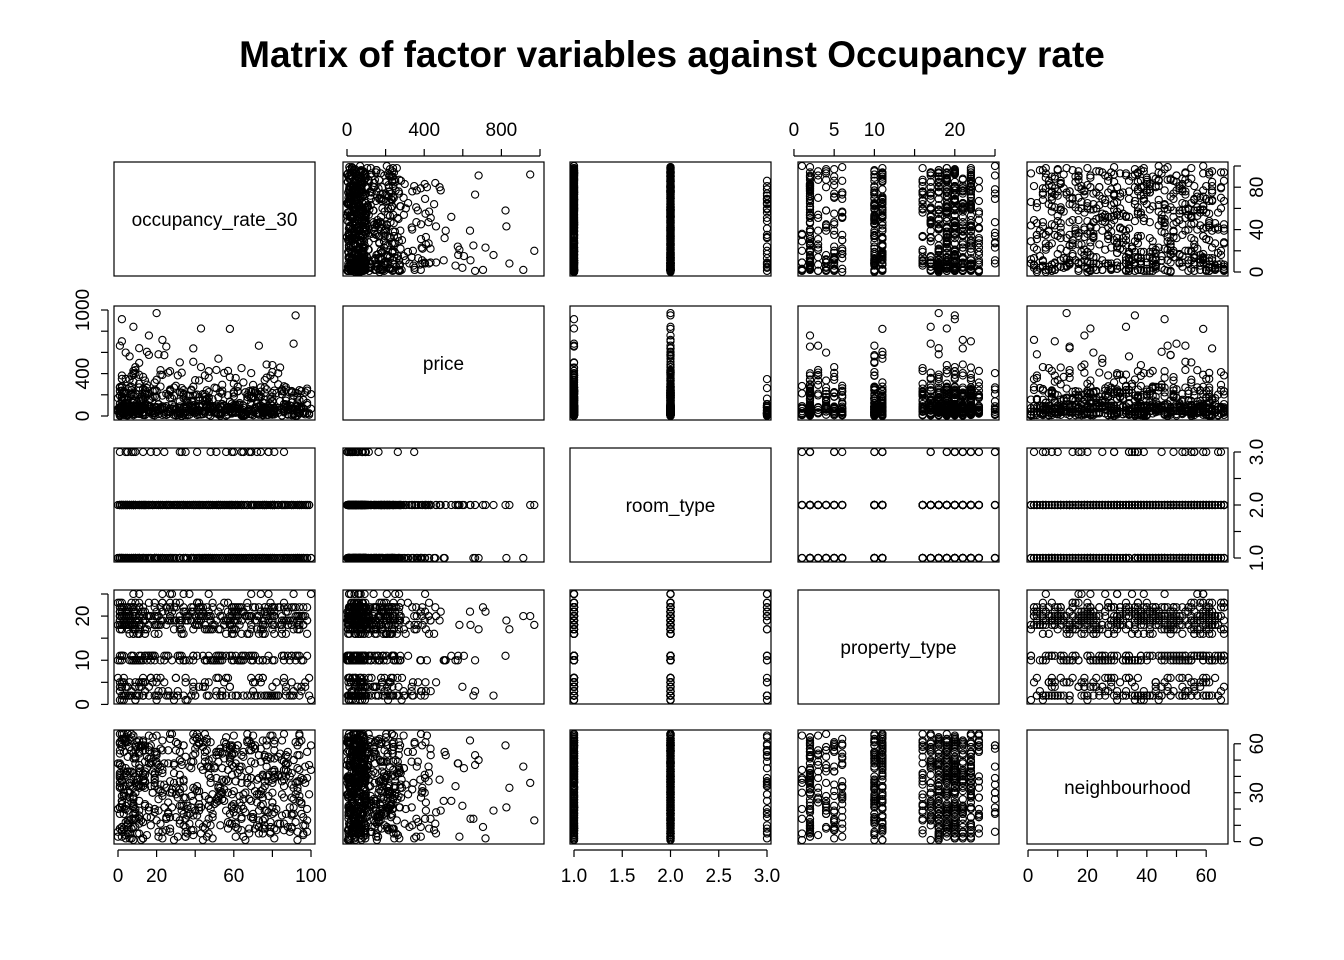 The width and height of the screenshot is (1344, 960). What do you see at coordinates (898, 219) in the screenshot?
I see `points-occupancy_rate_30-vs-property_type` at bounding box center [898, 219].